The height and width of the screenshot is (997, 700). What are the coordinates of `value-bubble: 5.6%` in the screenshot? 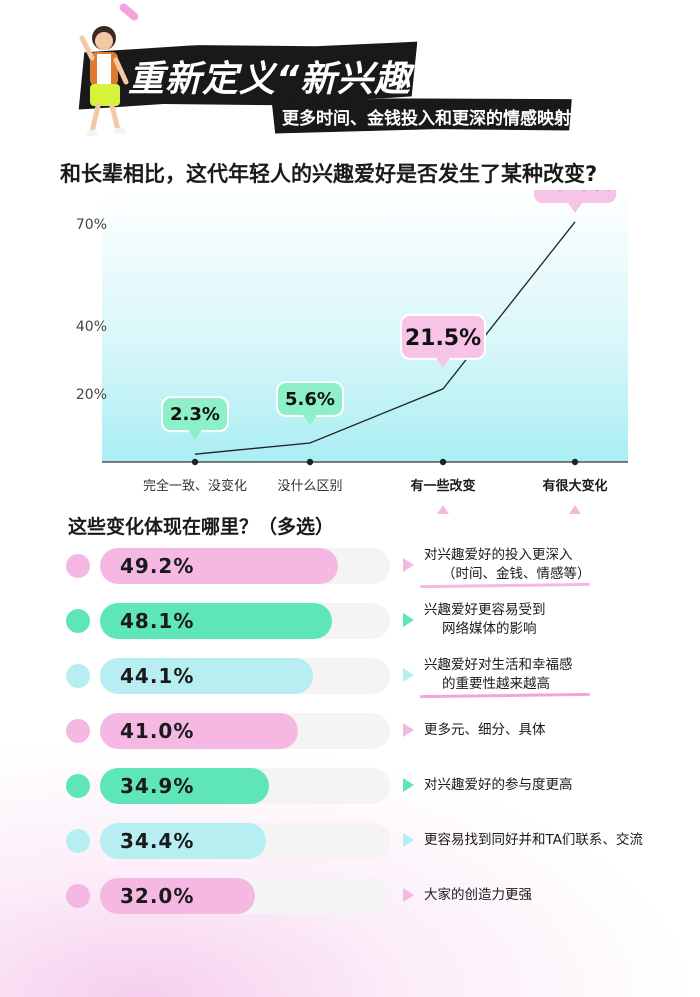 It's located at (310, 402).